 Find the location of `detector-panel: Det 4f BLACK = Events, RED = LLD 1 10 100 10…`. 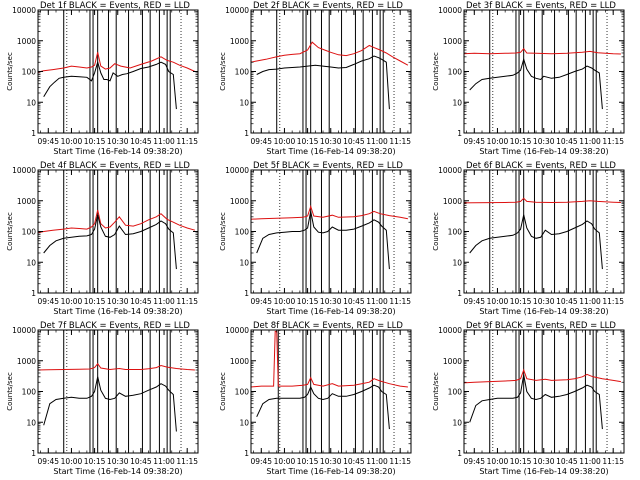

detector-panel: Det 4f BLACK = Events, RED = LLD 1 10 100 10… is located at coordinates (102, 238).